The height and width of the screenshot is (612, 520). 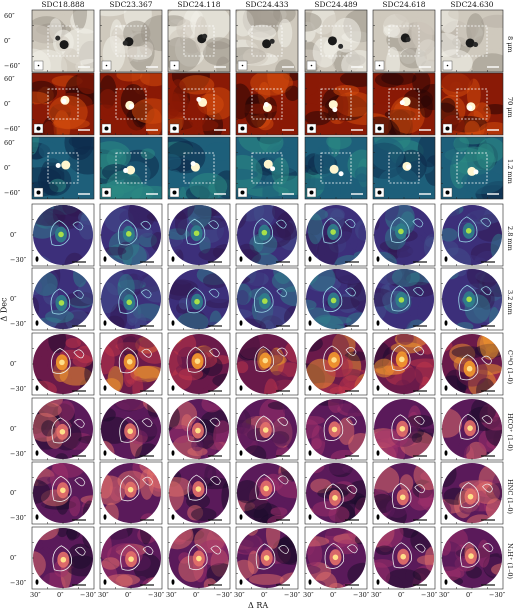 What do you see at coordinates (131, 4) in the screenshot?
I see `column-title: SDC23.367` at bounding box center [131, 4].